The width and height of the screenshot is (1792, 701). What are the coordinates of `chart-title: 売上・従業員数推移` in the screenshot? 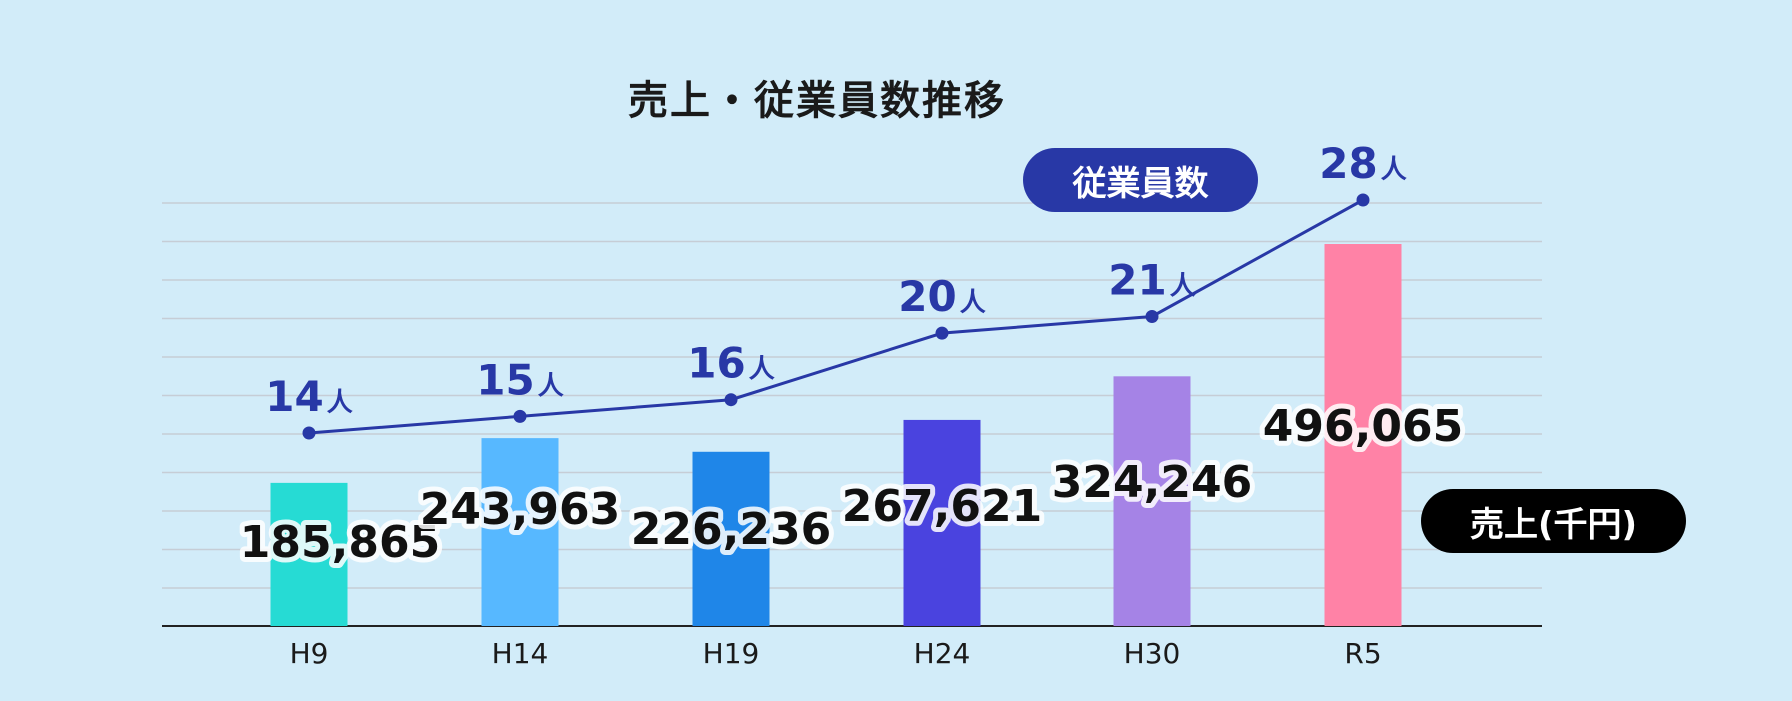 It's located at (817, 101).